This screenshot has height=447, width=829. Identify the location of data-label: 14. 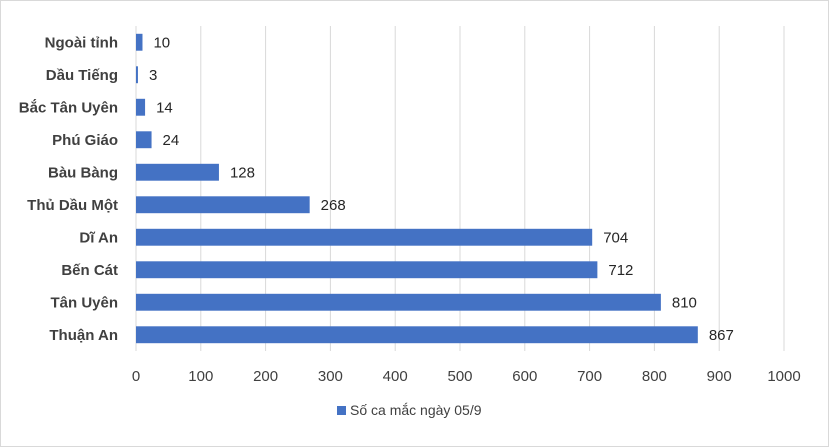
(164, 107).